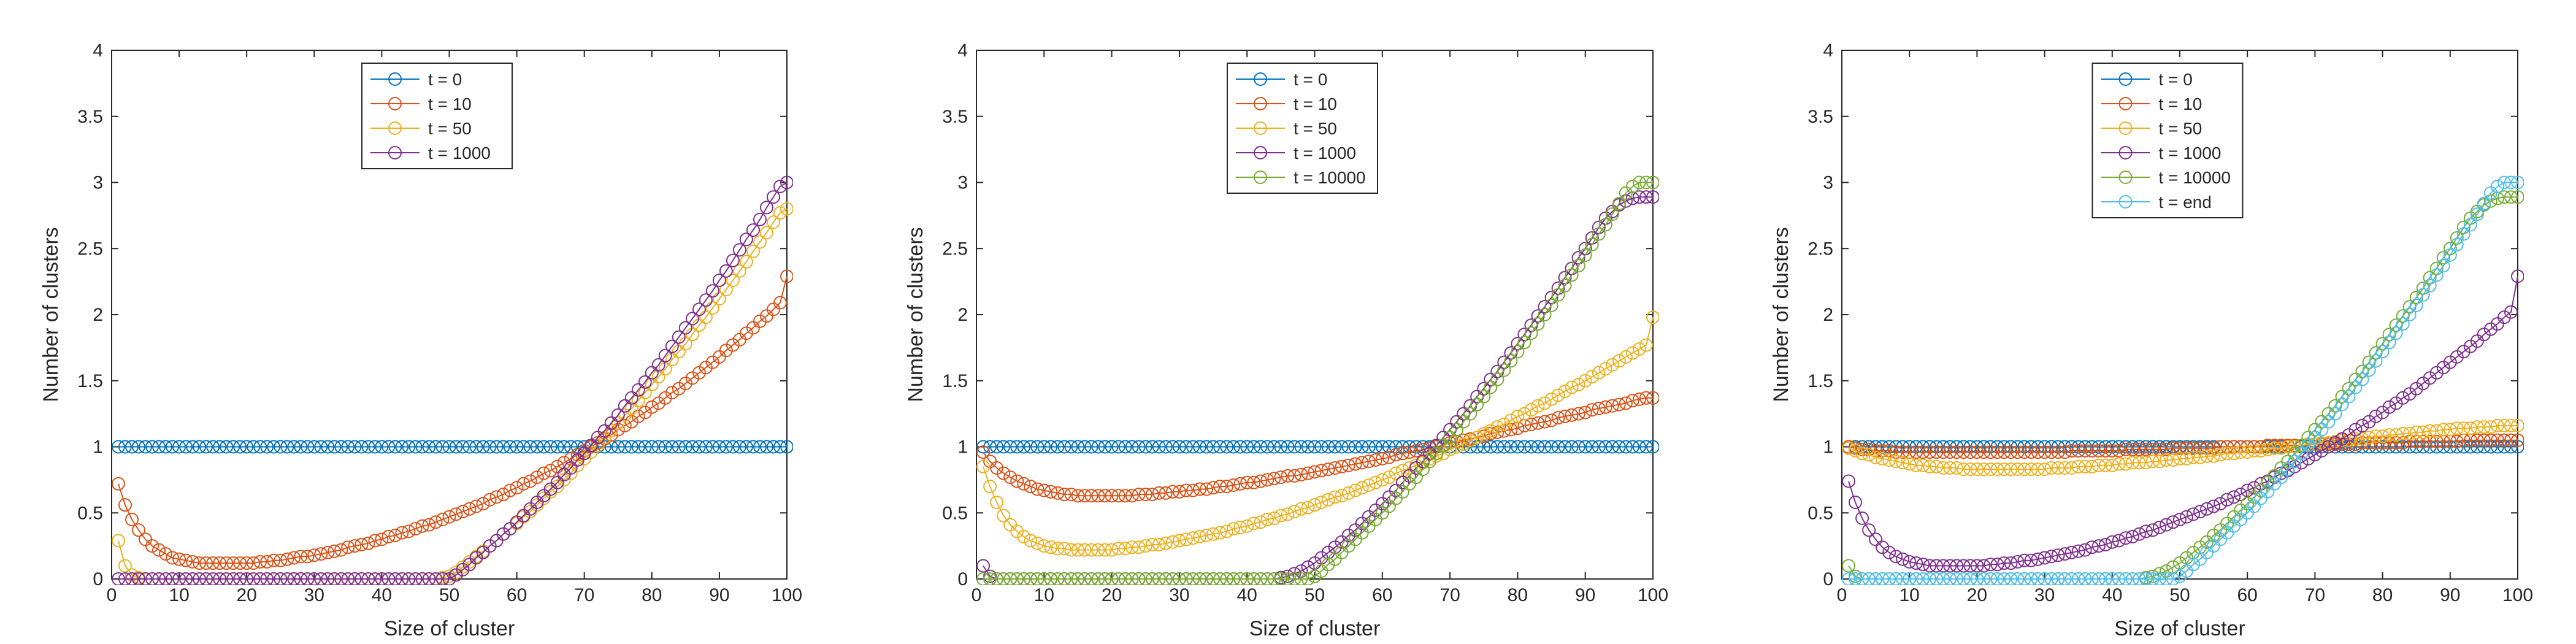  Describe the element at coordinates (2450, 595) in the screenshot. I see `x-tick-label: 90` at that location.